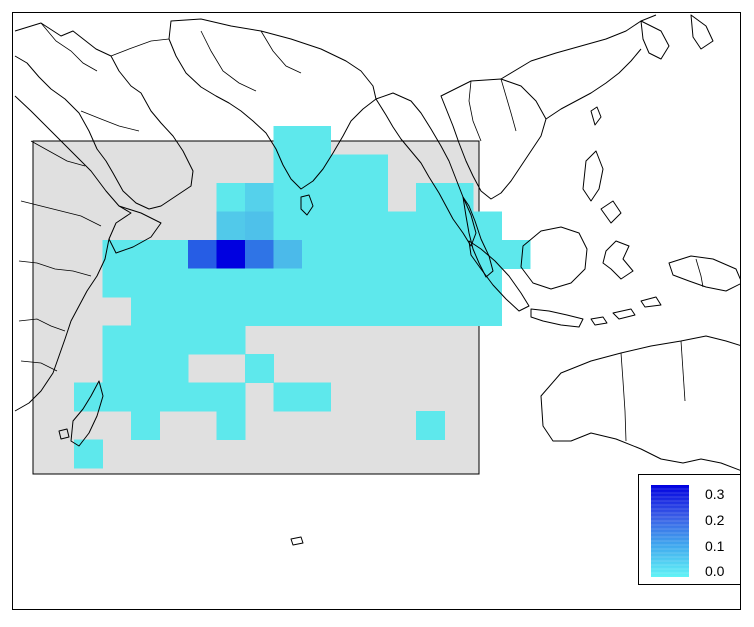 The height and width of the screenshot is (627, 754). Describe the element at coordinates (715, 520) in the screenshot. I see `legend-label-0-2: 0.2` at that location.